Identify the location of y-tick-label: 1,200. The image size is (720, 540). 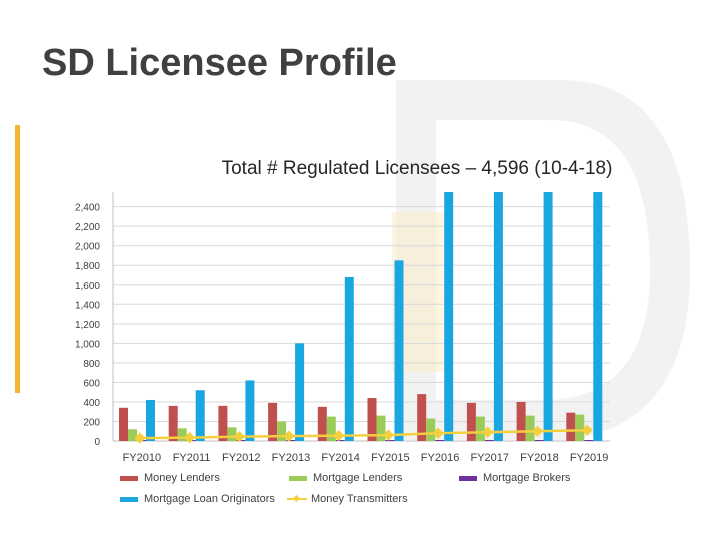
(87, 325).